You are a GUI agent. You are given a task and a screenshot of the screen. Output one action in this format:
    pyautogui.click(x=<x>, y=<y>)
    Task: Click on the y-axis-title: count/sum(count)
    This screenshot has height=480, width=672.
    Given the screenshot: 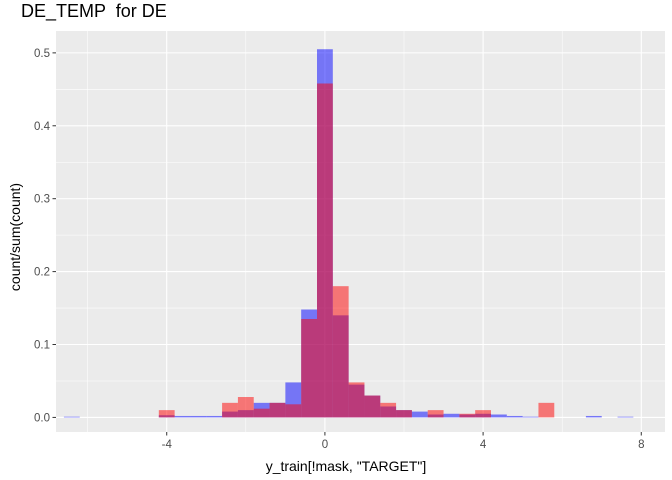 What is the action you would take?
    pyautogui.click(x=15, y=237)
    